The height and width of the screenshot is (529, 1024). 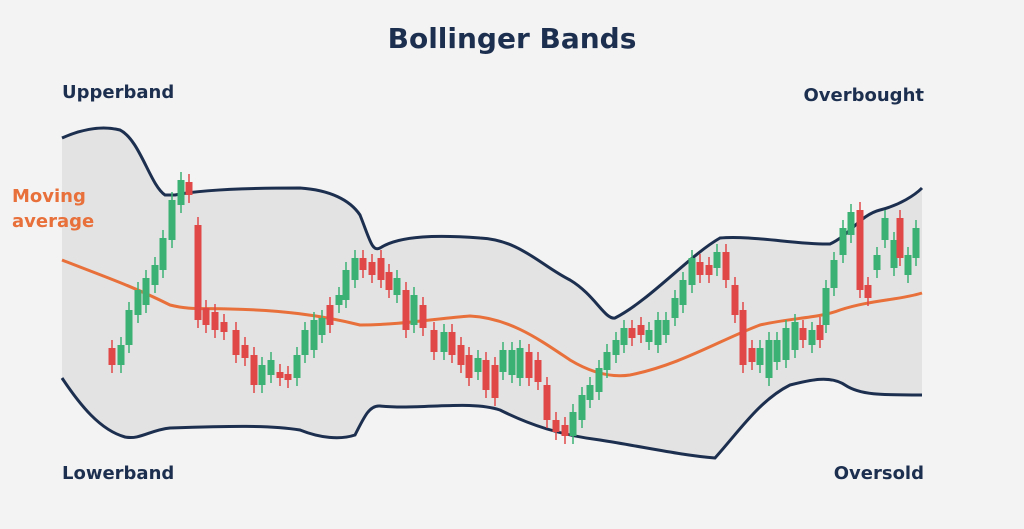 What do you see at coordinates (879, 473) in the screenshot?
I see `oversold-label: Oversold` at bounding box center [879, 473].